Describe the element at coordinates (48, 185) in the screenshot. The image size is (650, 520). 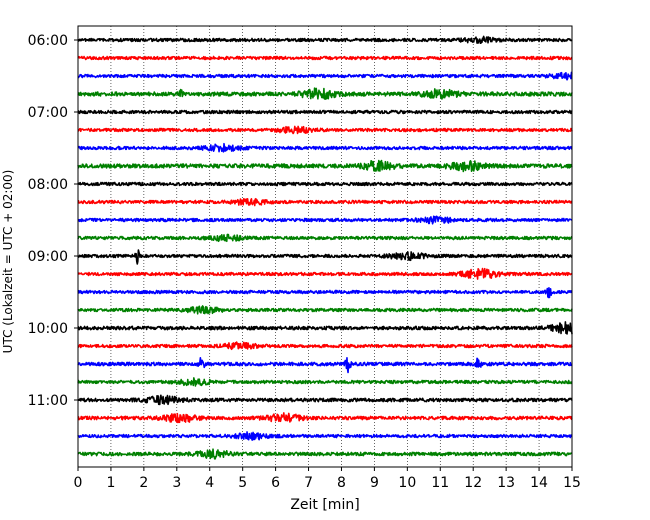
I see `y-tick-label: 08:00` at that location.